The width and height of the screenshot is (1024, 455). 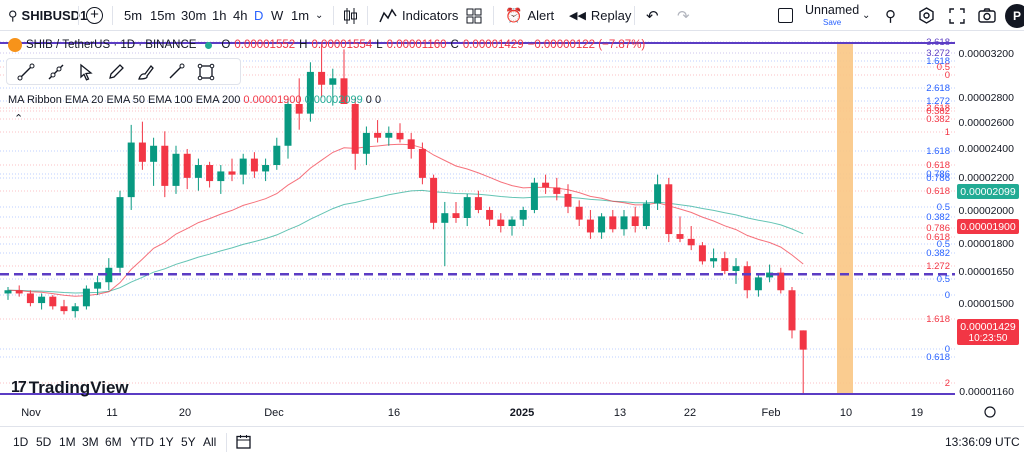 I want to click on tf-1m: 1m, so click(x=300, y=15).